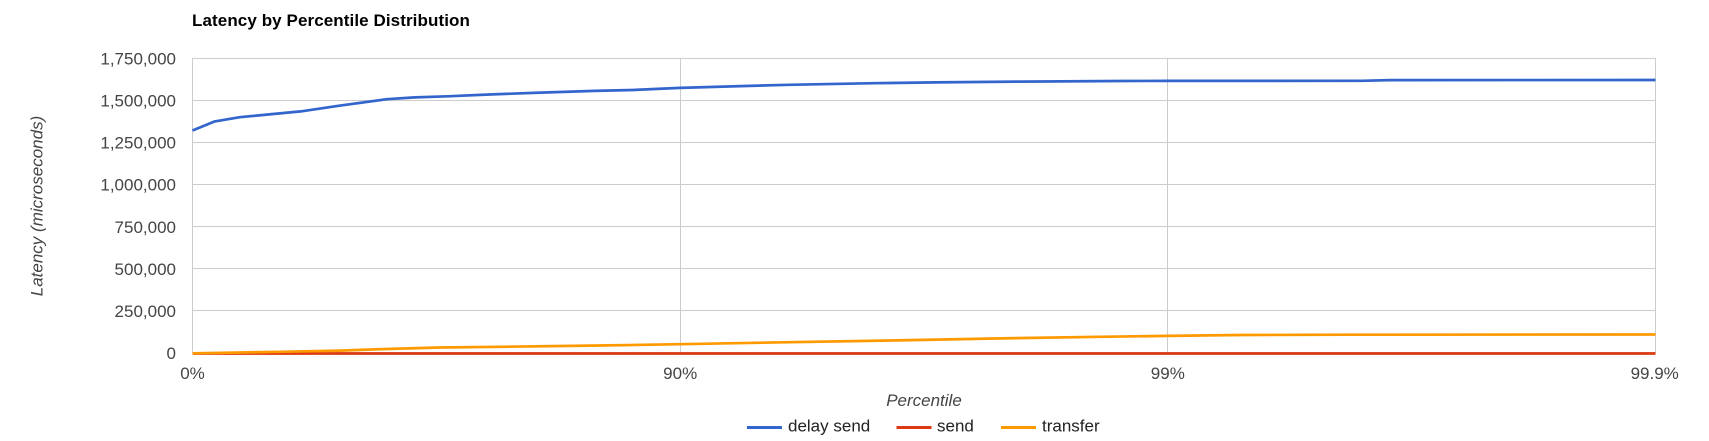 The width and height of the screenshot is (1709, 441). Describe the element at coordinates (1655, 373) in the screenshot. I see `svg-text: 99.9%` at that location.